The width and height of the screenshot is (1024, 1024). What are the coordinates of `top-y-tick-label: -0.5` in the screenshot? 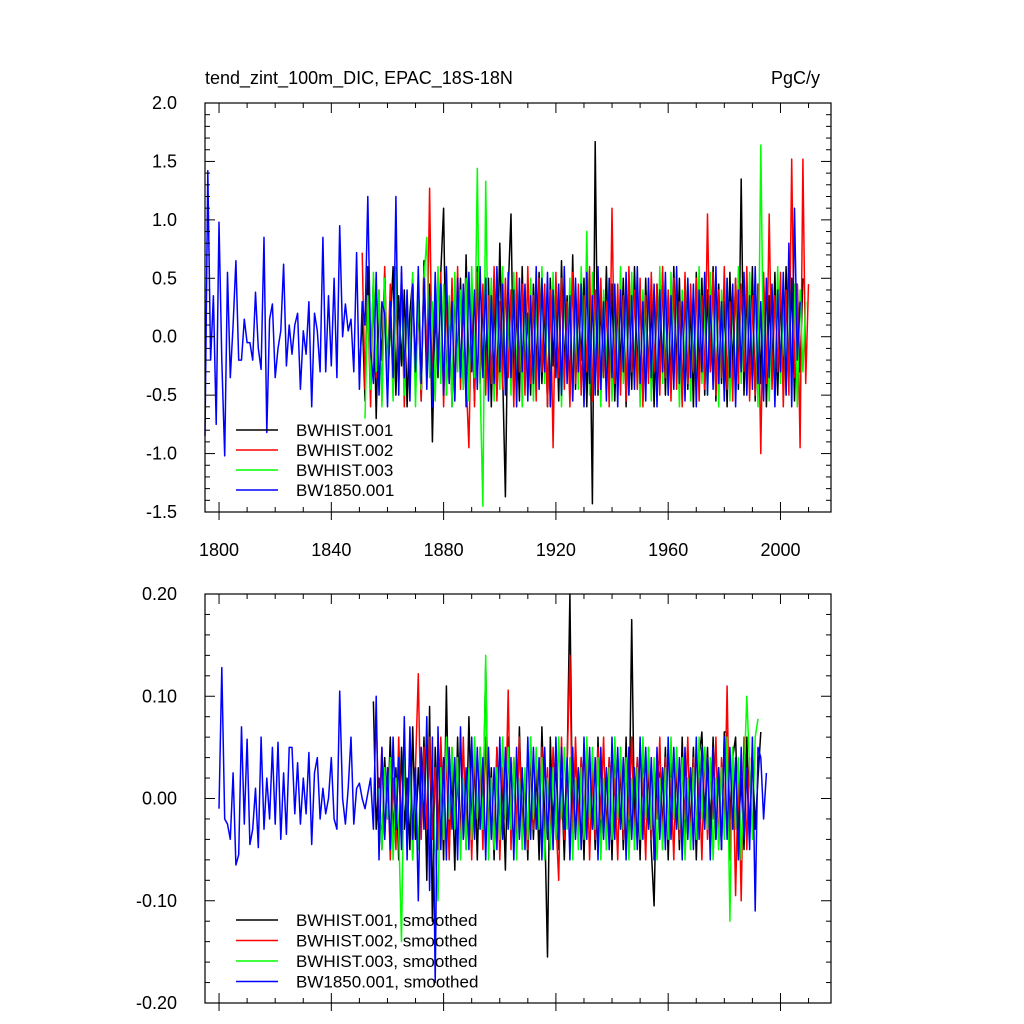 It's located at (161, 395).